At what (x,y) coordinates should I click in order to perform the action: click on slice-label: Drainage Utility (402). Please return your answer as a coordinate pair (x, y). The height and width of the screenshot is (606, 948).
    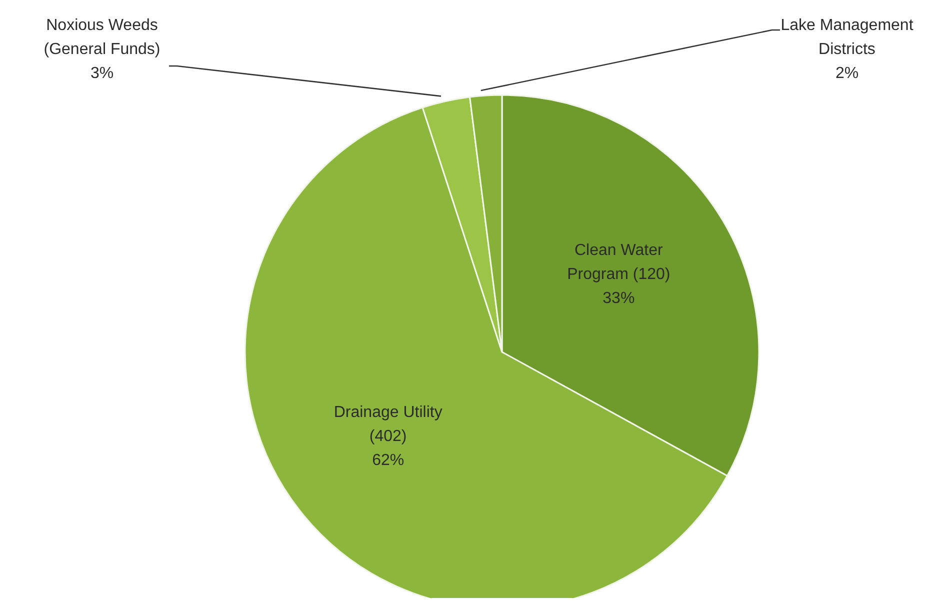
    Looking at the image, I should click on (388, 425).